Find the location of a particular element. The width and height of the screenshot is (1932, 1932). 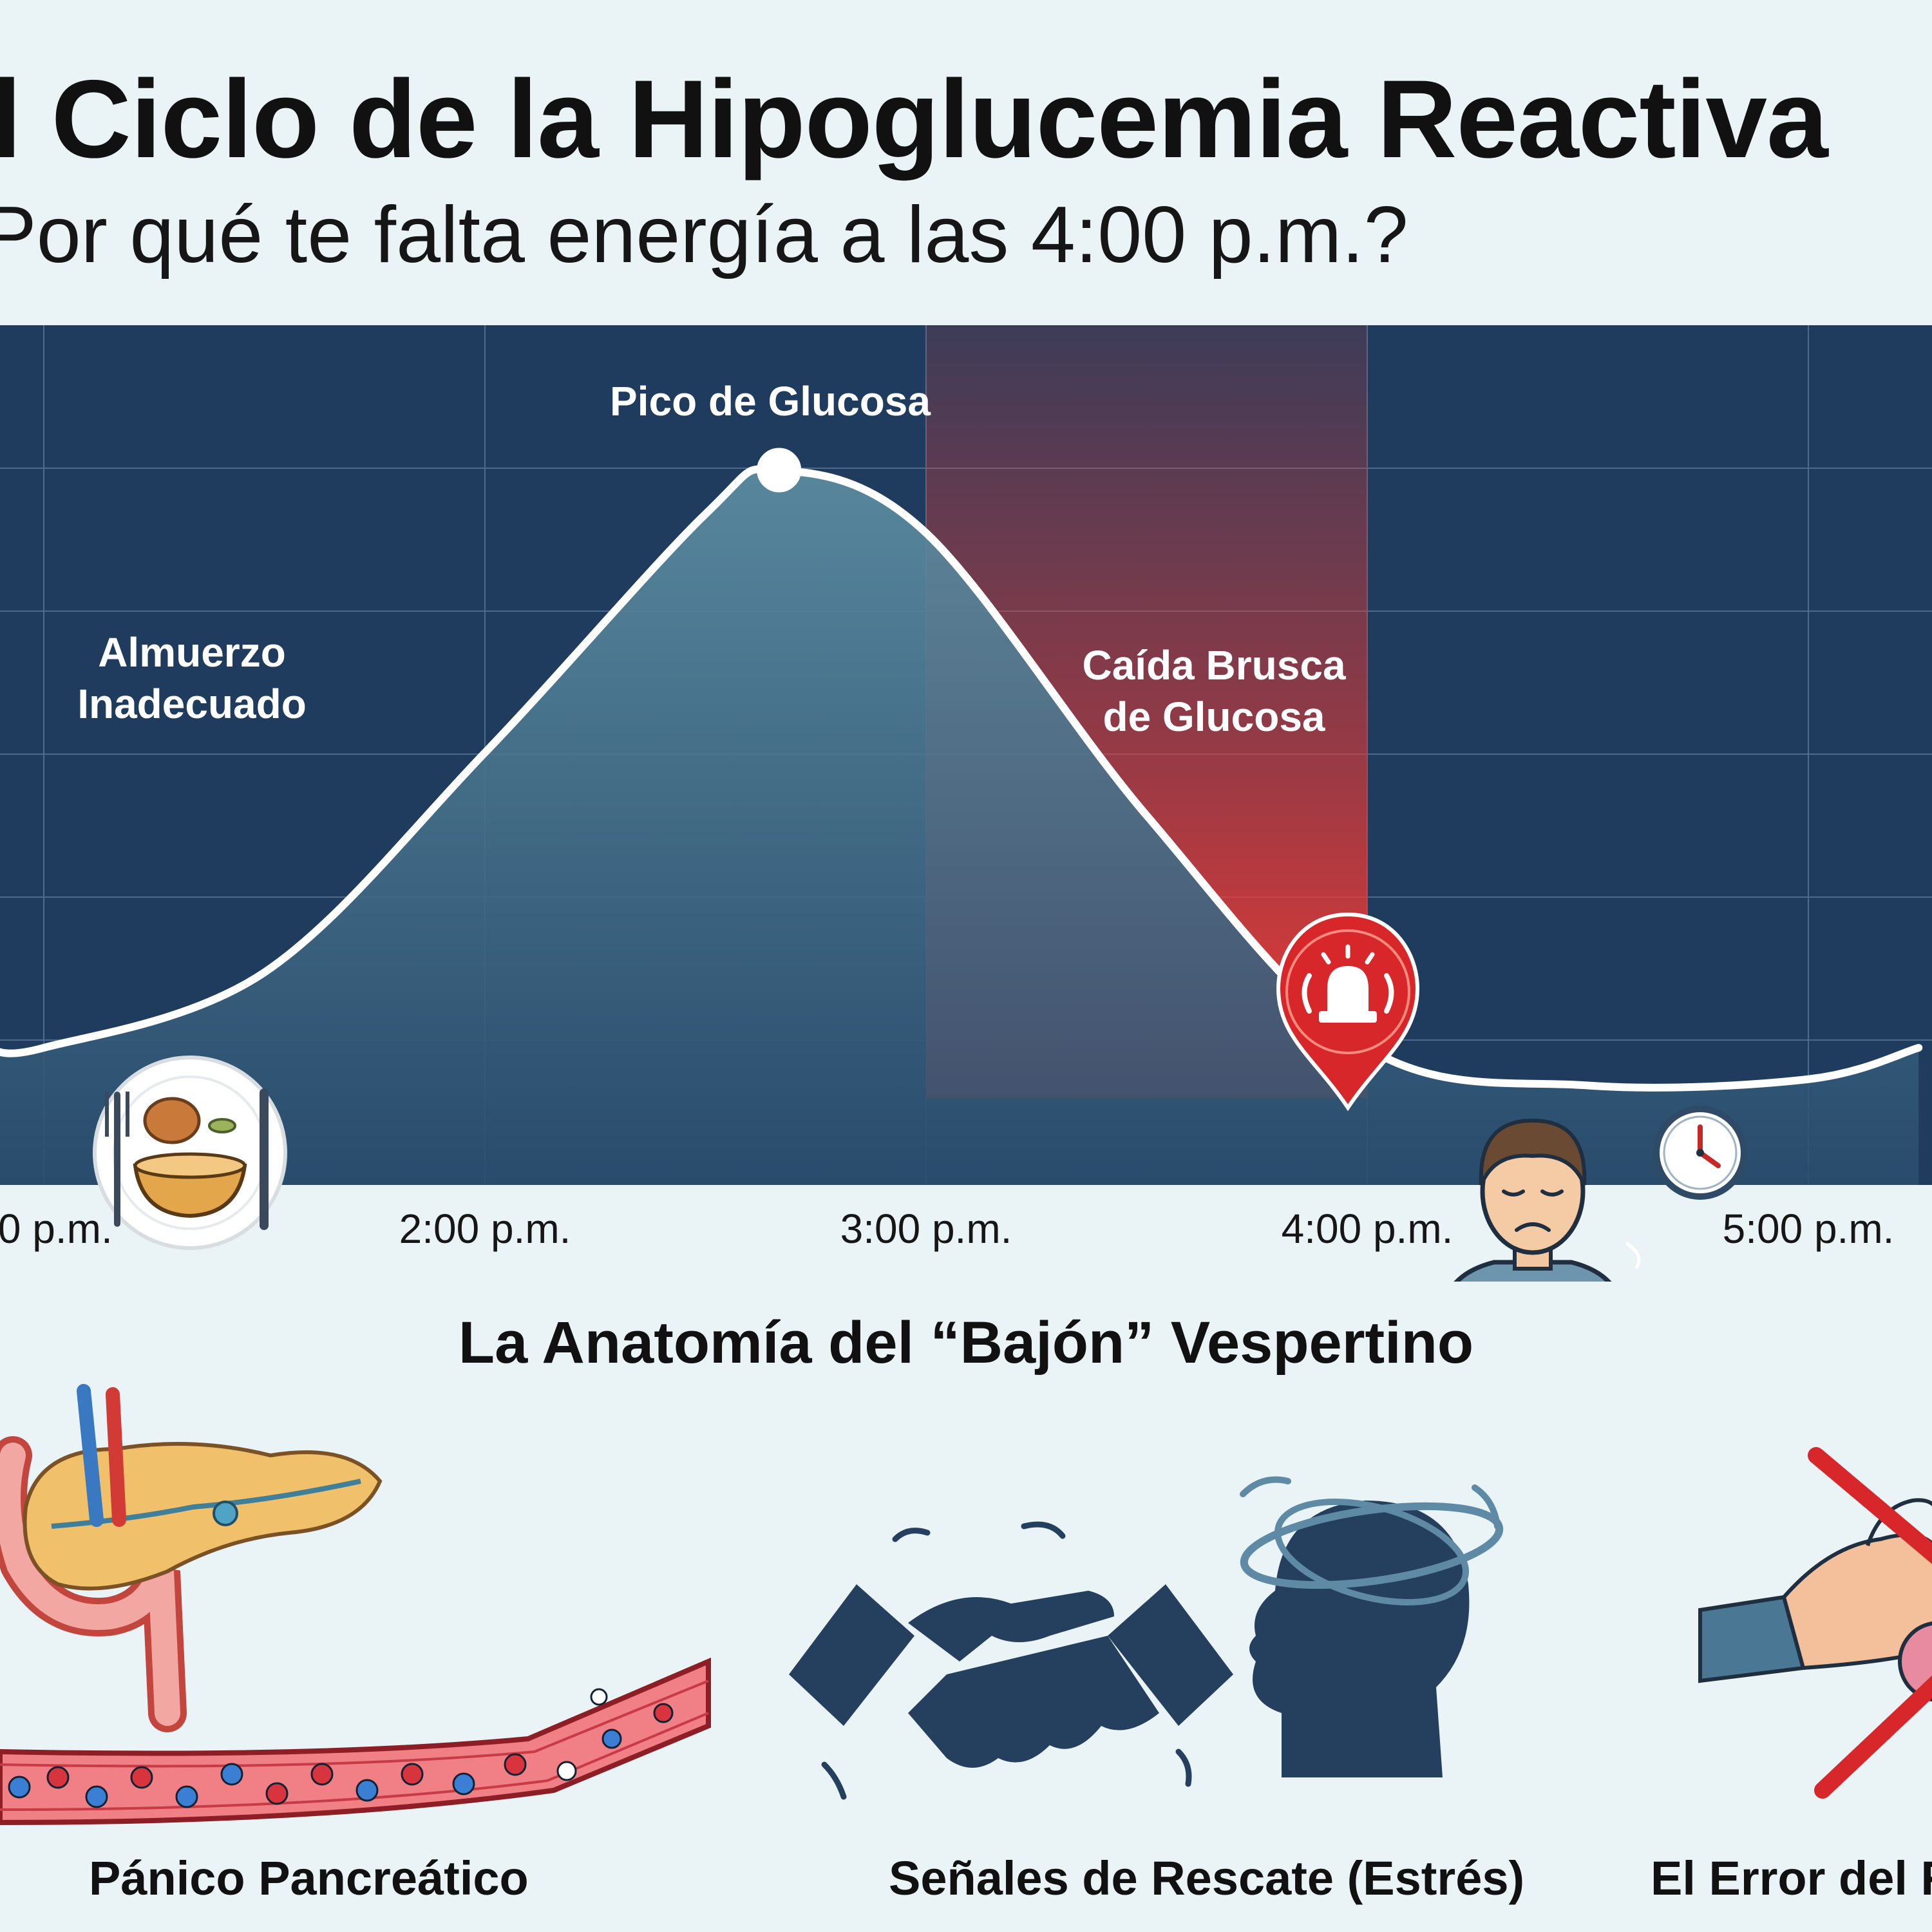

section-label: Señales de Rescate (Estrés) is located at coordinates (1207, 1878).